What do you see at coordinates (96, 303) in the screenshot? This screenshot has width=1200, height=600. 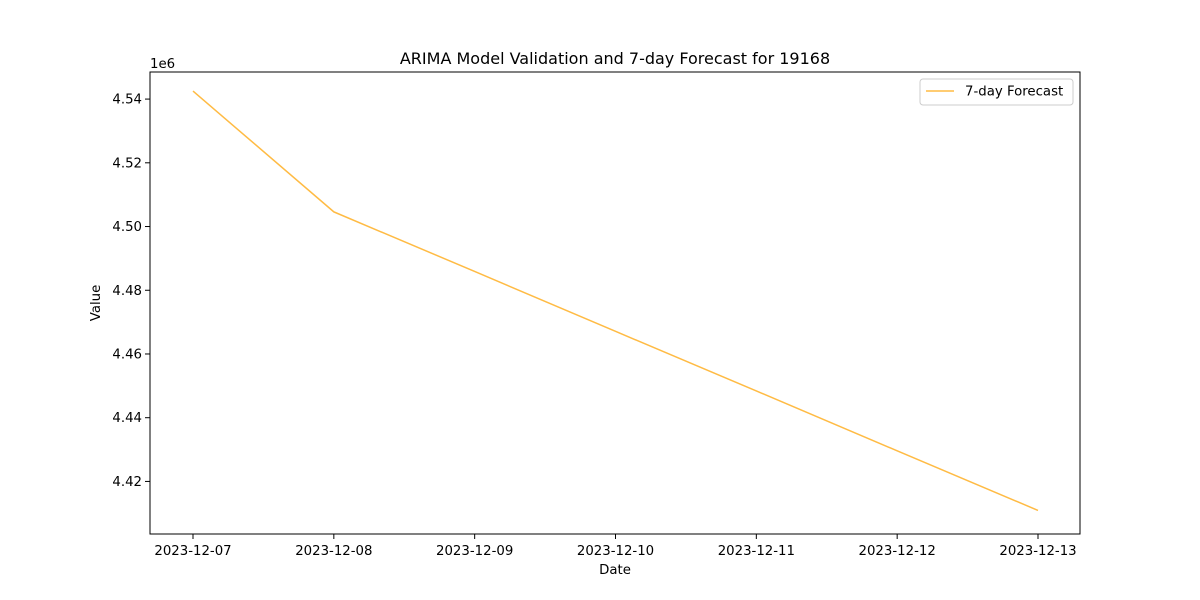 I see `y-axis-label: Value` at bounding box center [96, 303].